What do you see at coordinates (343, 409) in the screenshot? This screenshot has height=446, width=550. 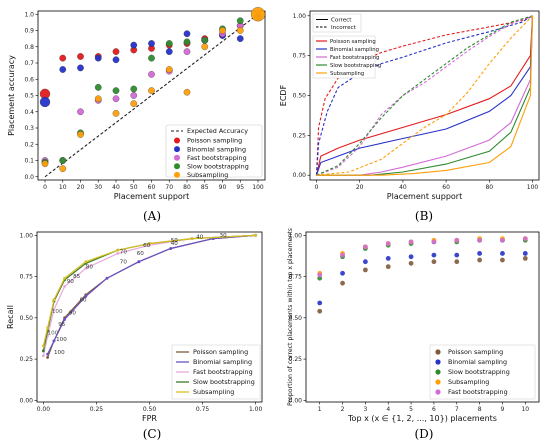 I see `x-tick-label: 2` at bounding box center [343, 409].